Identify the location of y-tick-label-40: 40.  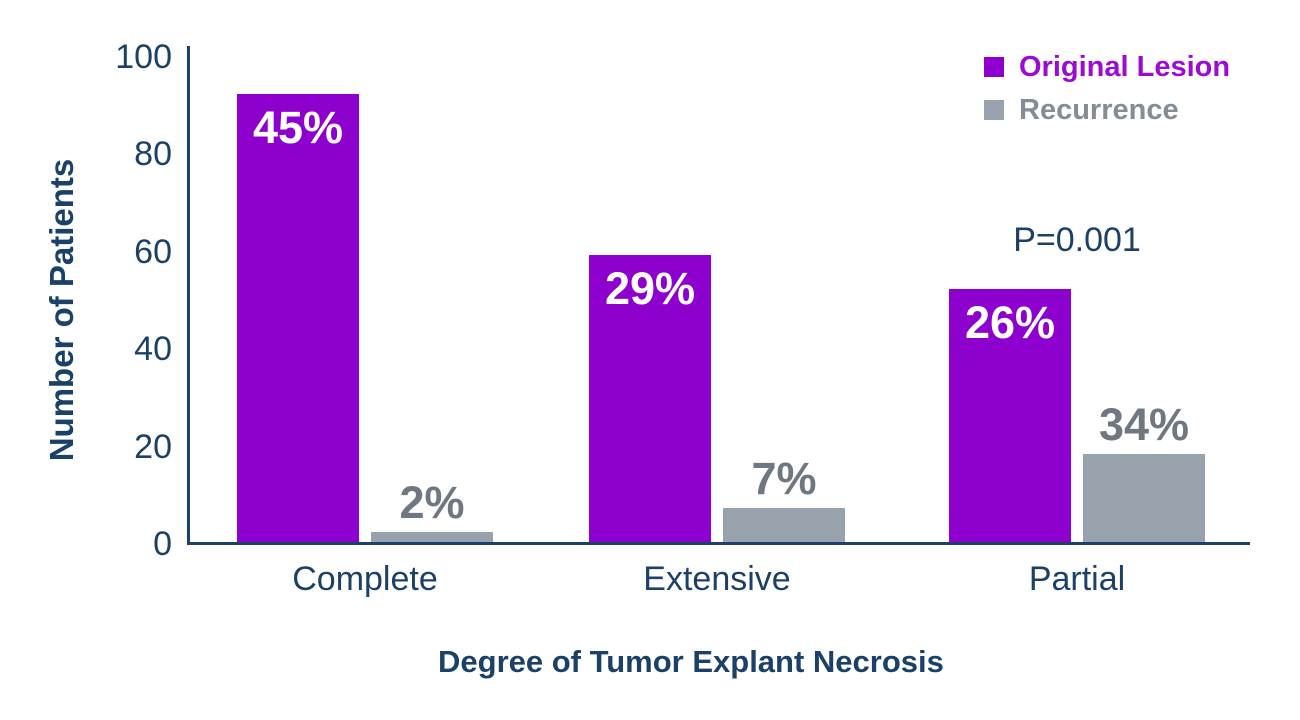
(153, 349).